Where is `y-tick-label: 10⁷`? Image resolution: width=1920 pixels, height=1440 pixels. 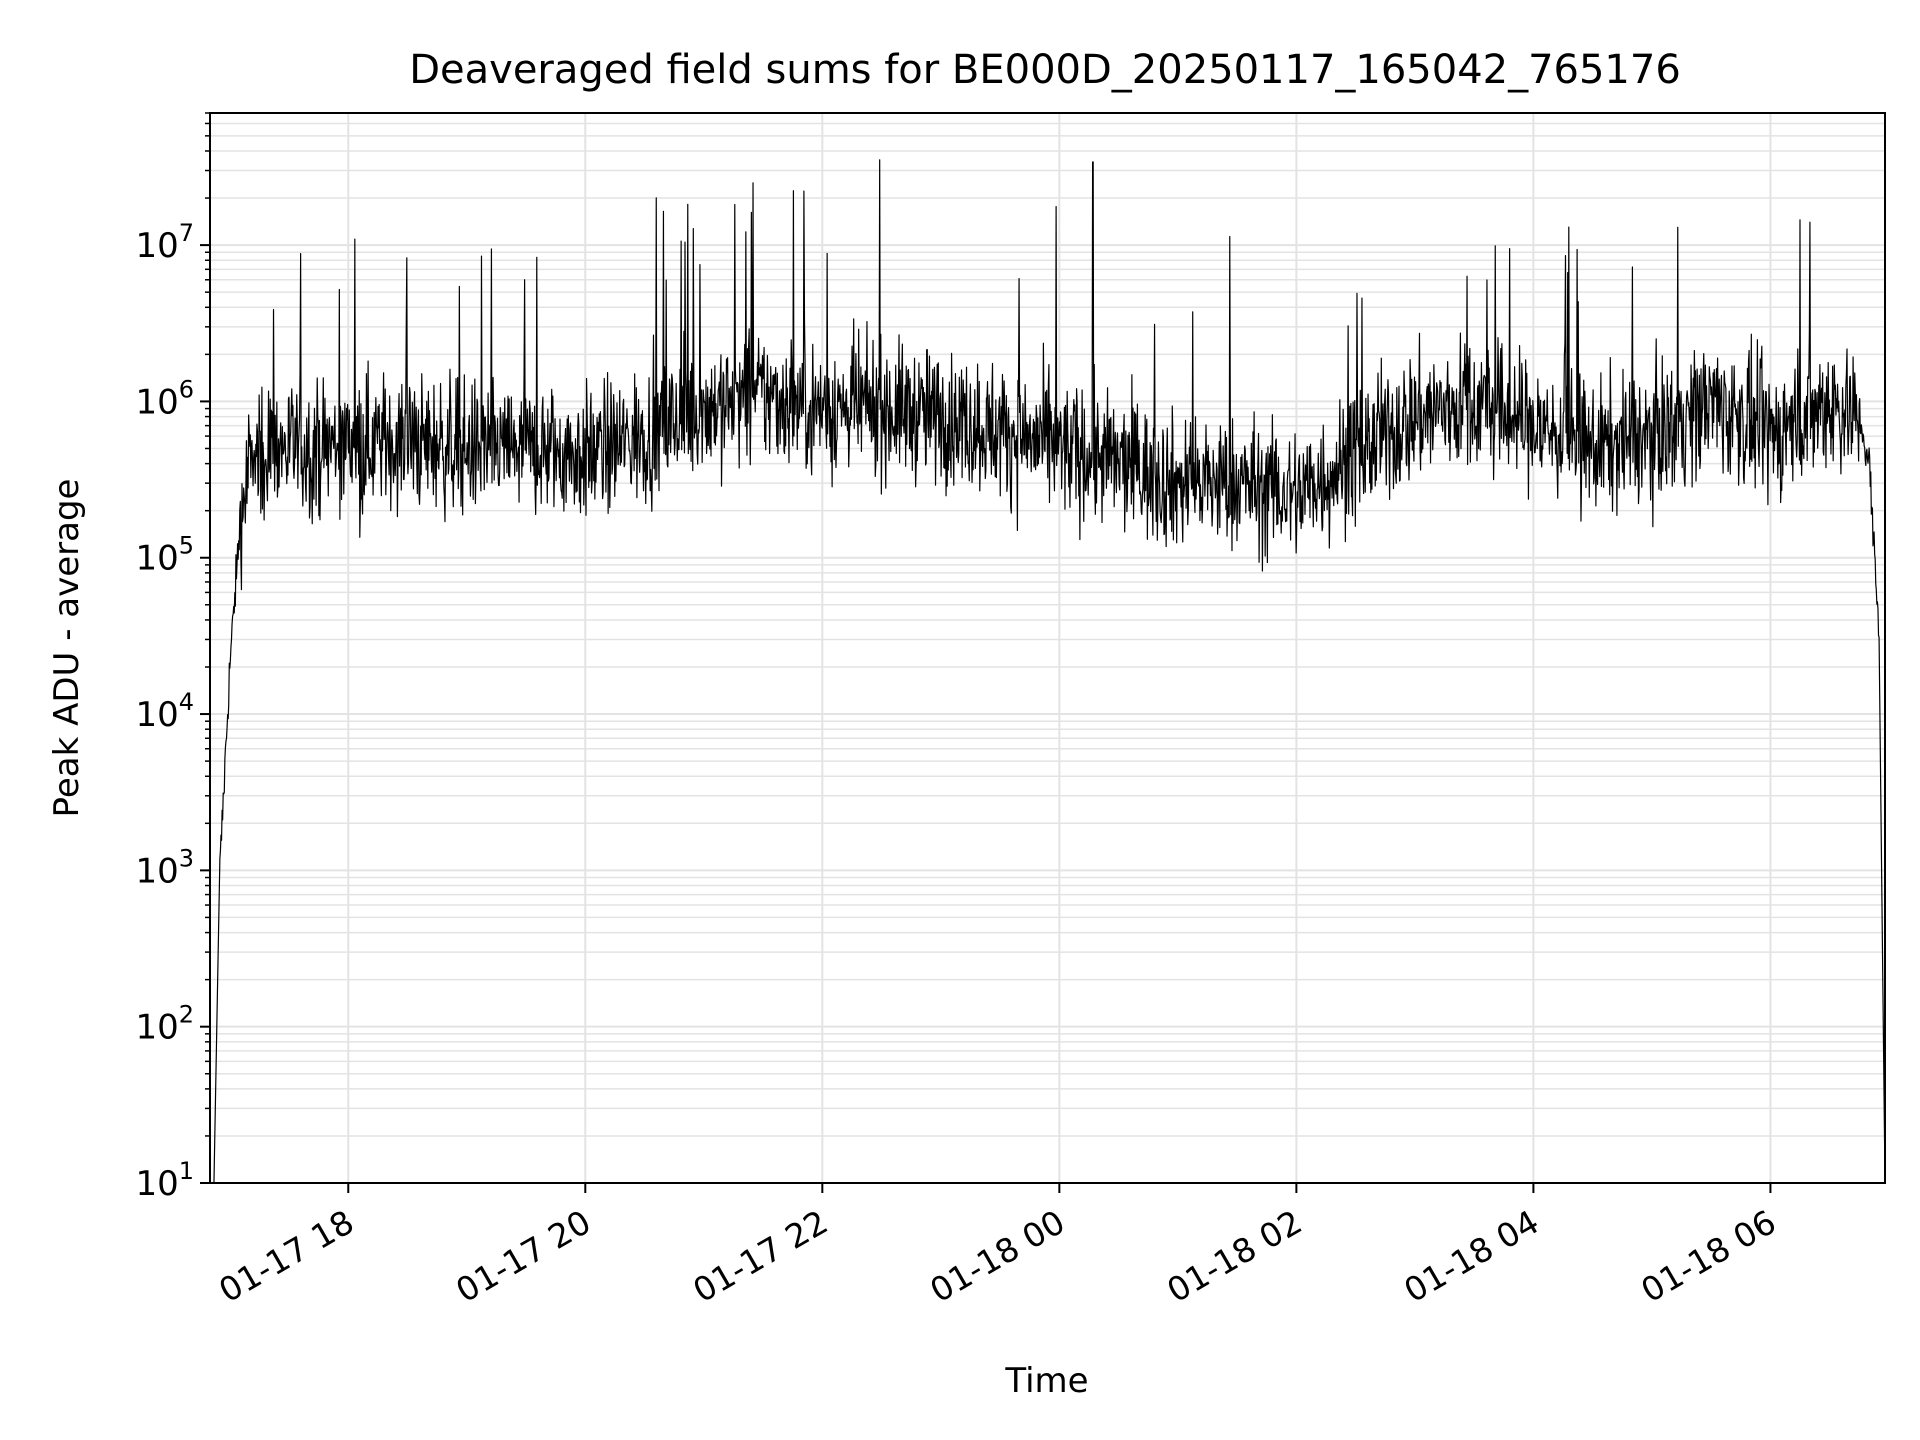
y-tick-label: 10⁷ is located at coordinates (164, 242).